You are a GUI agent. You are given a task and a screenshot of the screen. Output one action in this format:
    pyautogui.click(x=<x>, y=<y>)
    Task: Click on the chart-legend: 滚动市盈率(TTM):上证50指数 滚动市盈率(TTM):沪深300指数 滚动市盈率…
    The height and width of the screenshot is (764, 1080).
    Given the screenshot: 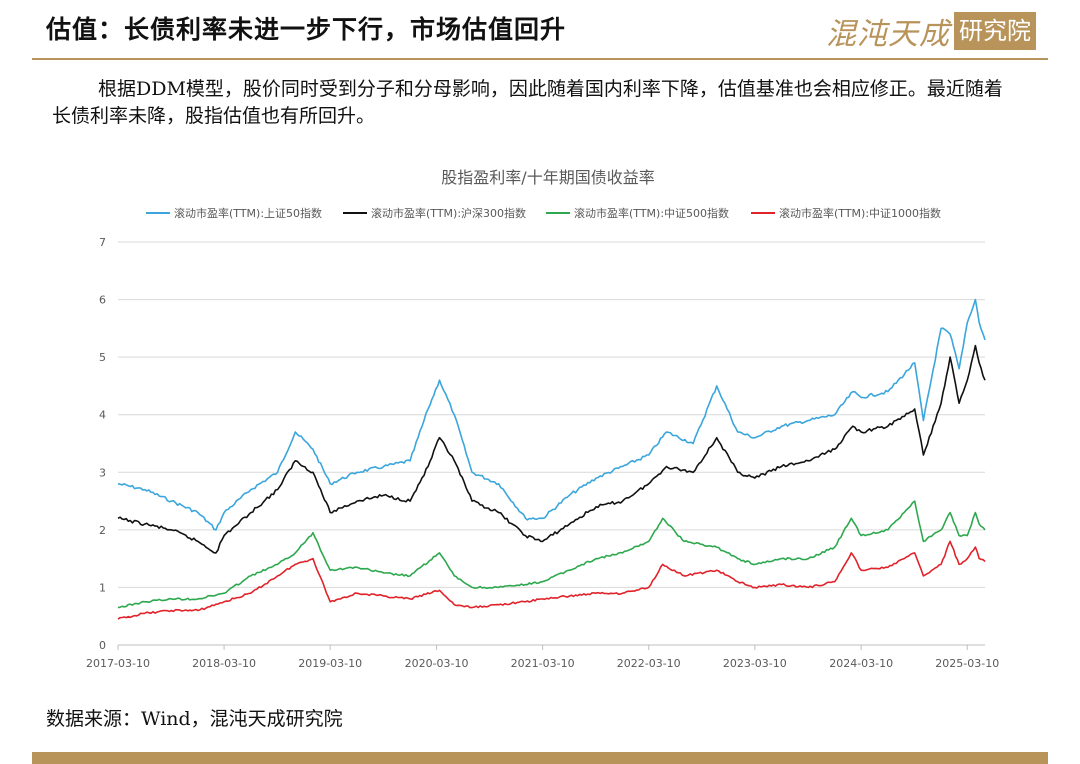 What is the action you would take?
    pyautogui.click(x=543, y=213)
    